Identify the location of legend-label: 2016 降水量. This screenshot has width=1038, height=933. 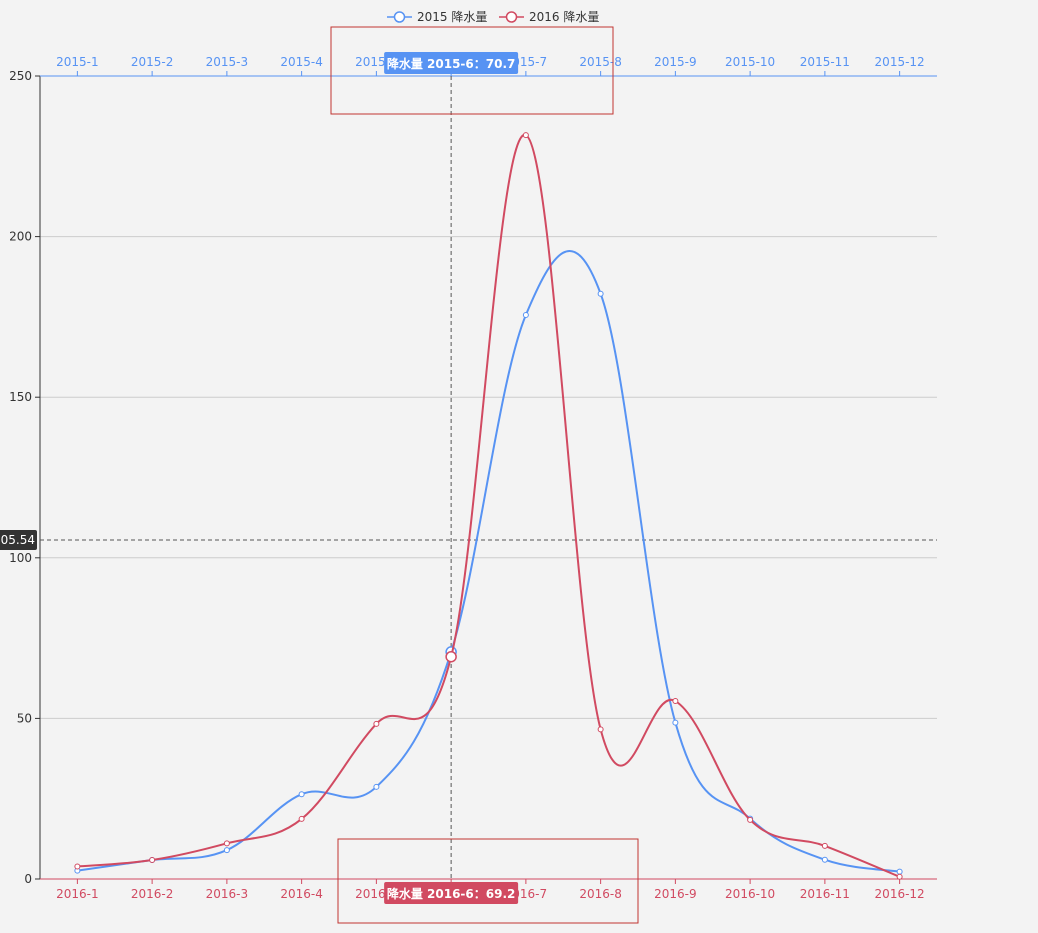
(564, 17).